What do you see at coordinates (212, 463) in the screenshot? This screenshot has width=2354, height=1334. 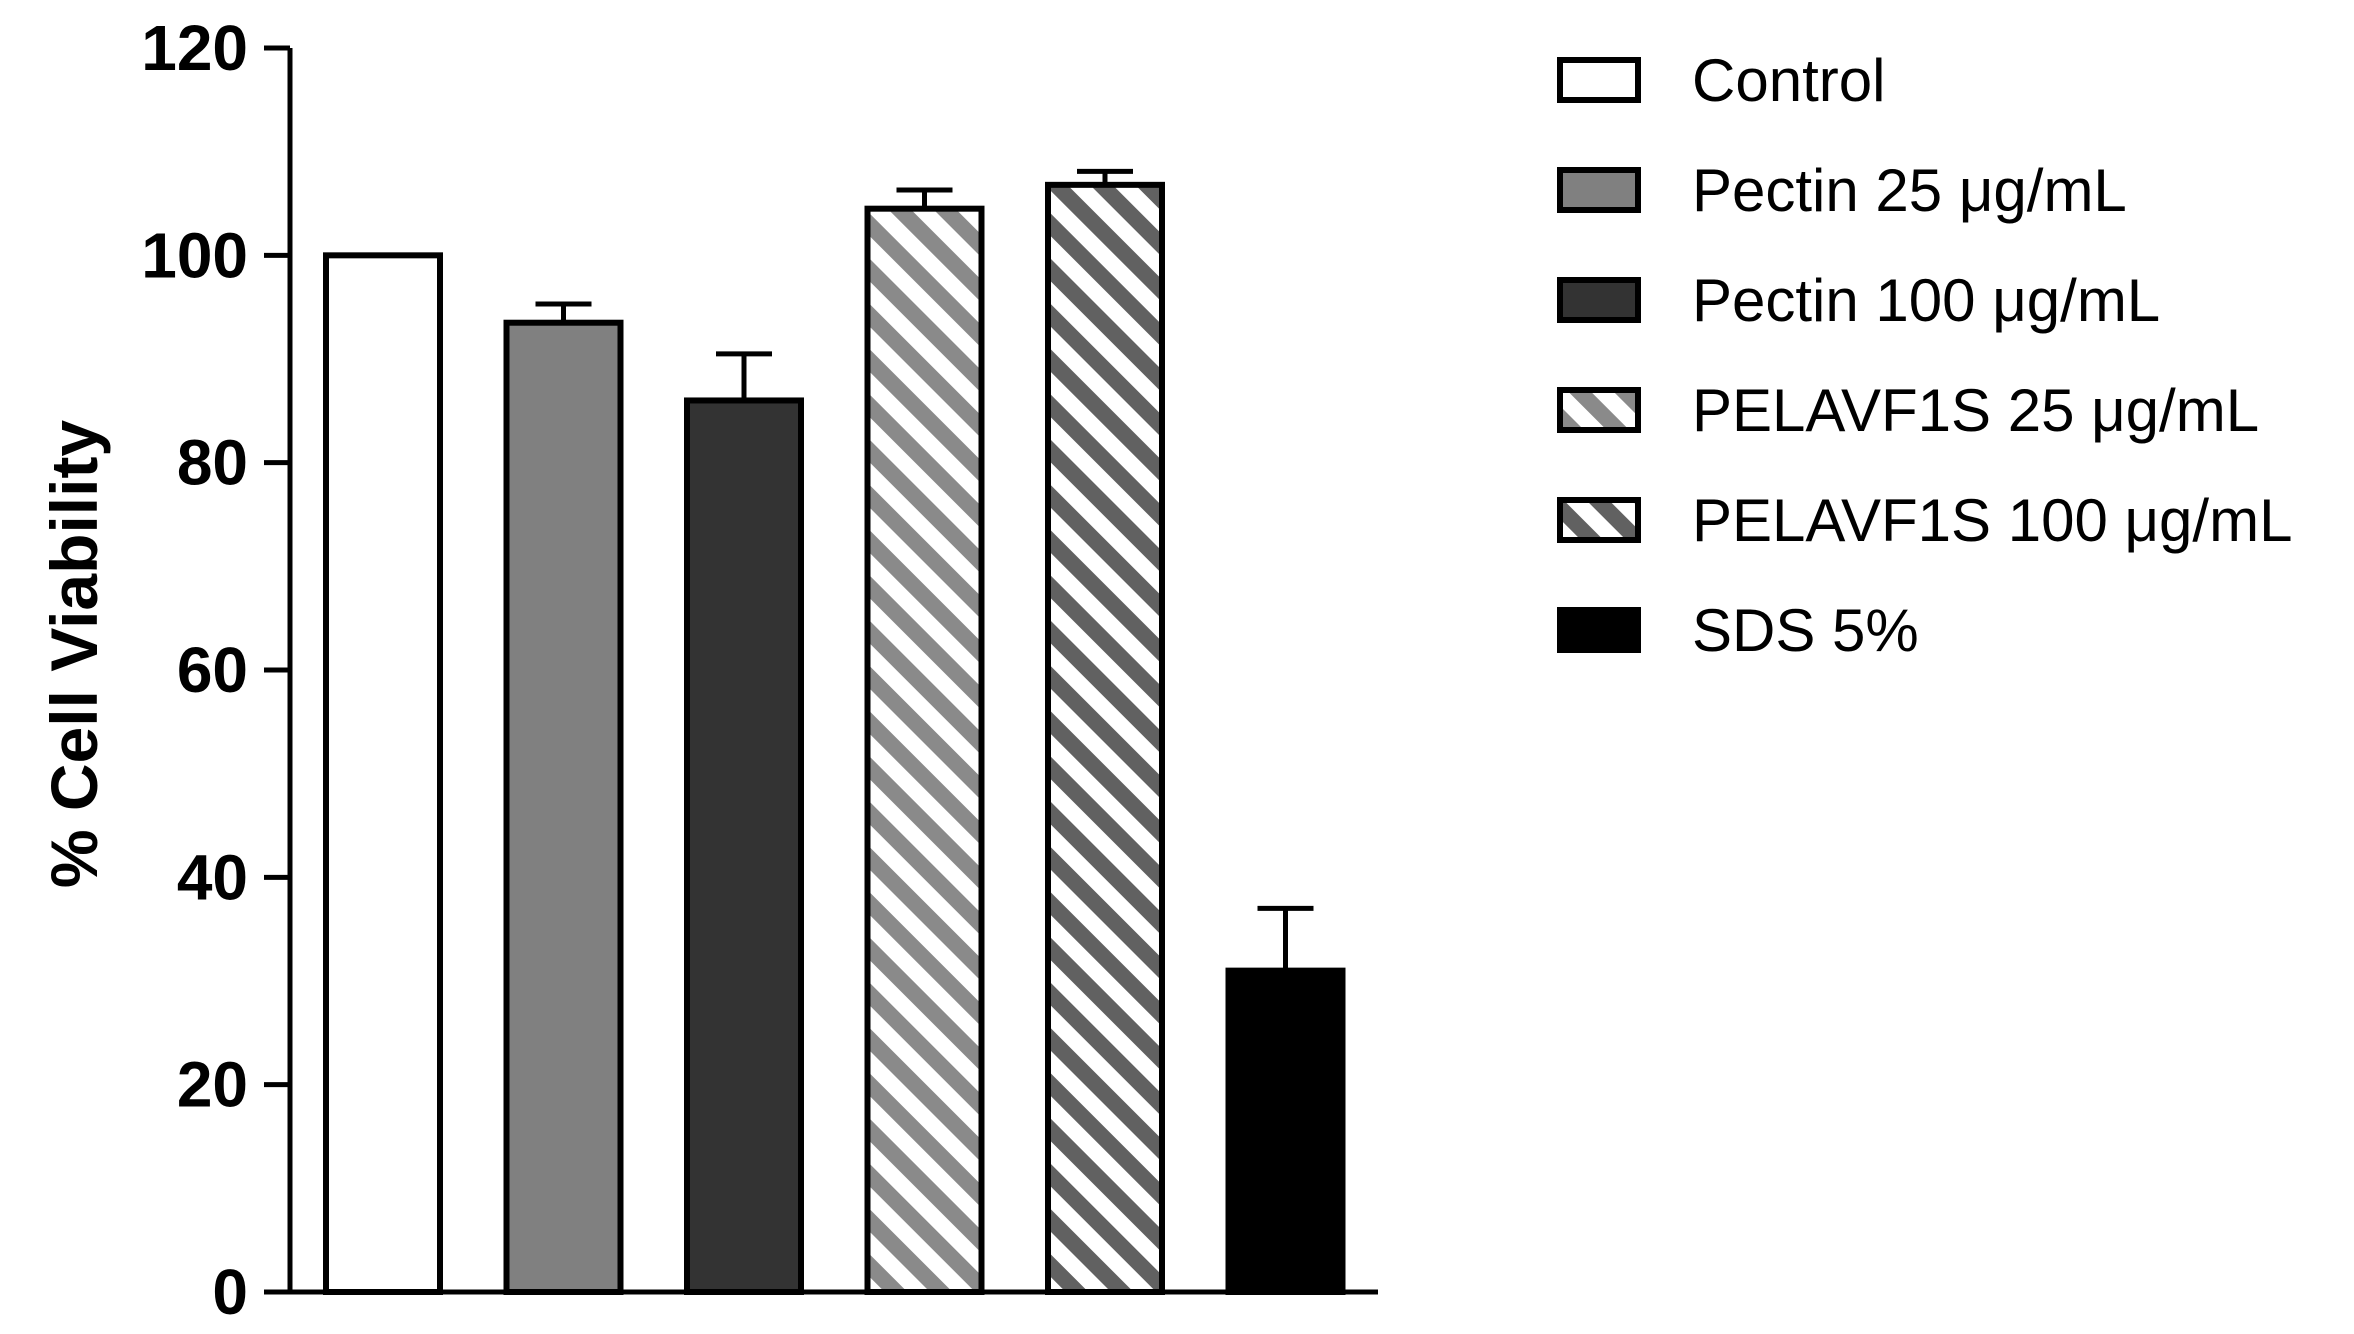 I see `y-tick-label: 80` at bounding box center [212, 463].